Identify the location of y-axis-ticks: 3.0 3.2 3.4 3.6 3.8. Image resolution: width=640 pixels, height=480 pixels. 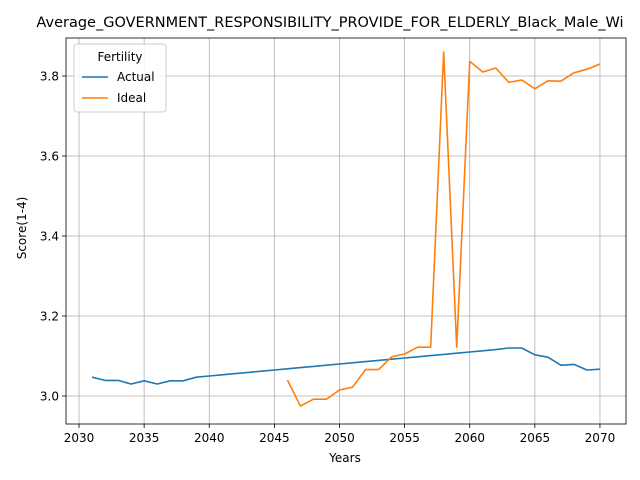
(53, 237).